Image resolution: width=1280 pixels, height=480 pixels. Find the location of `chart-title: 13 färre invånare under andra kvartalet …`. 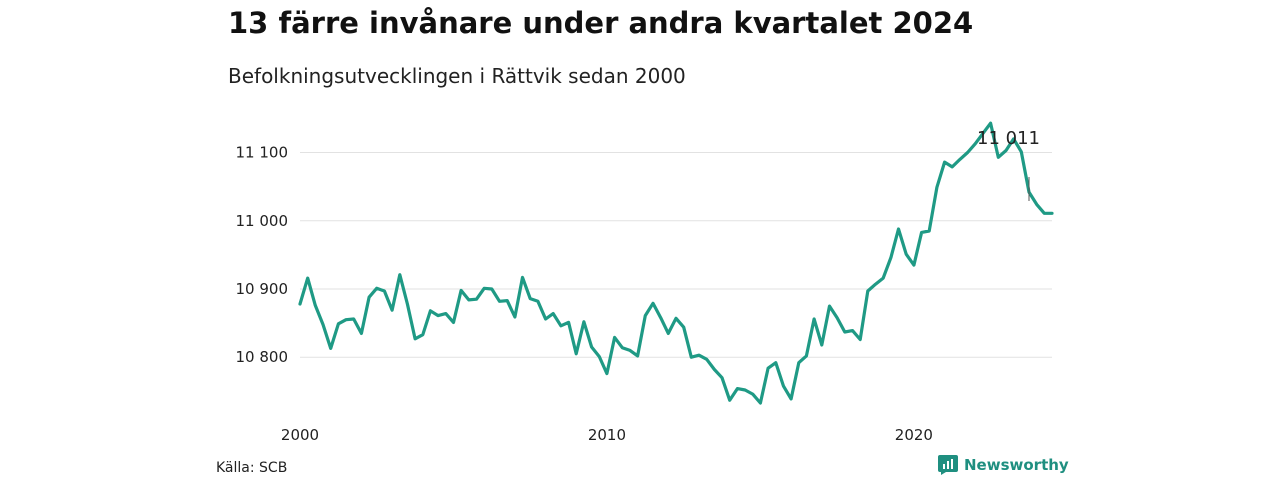

chart-title: 13 färre invånare under andra kvartalet … is located at coordinates (601, 23).